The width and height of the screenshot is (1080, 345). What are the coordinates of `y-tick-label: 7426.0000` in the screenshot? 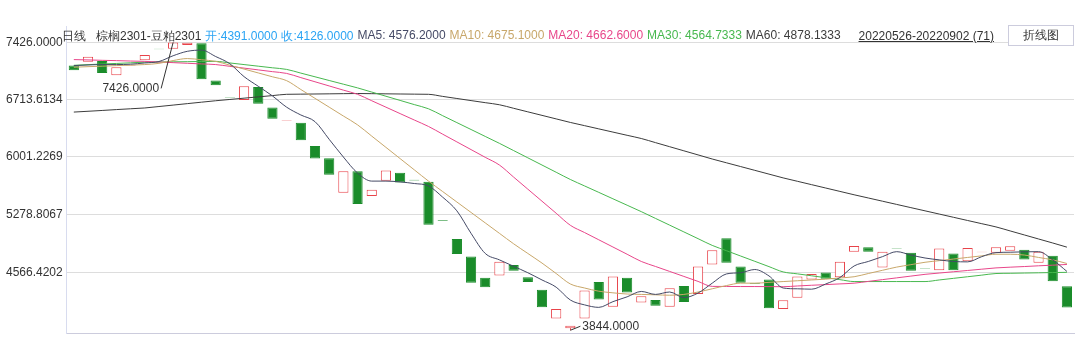 It's located at (34, 41).